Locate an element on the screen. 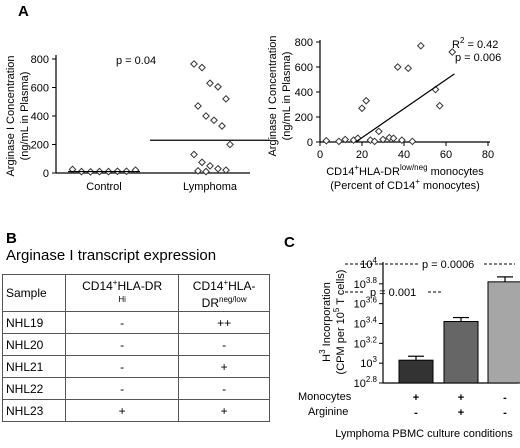 Image resolution: width=520 pixels, height=448 pixels. a-right-ytick-label: 400 is located at coordinates (304, 93).